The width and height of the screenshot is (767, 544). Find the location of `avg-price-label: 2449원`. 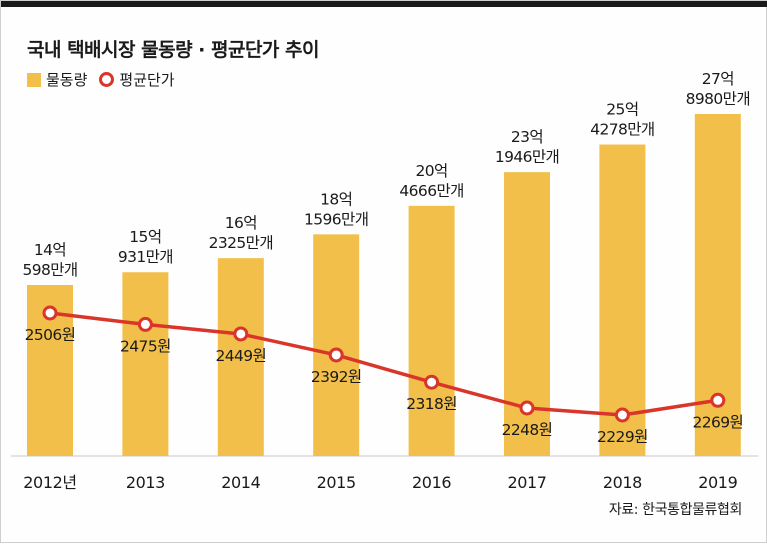

avg-price-label: 2449원 is located at coordinates (240, 356).